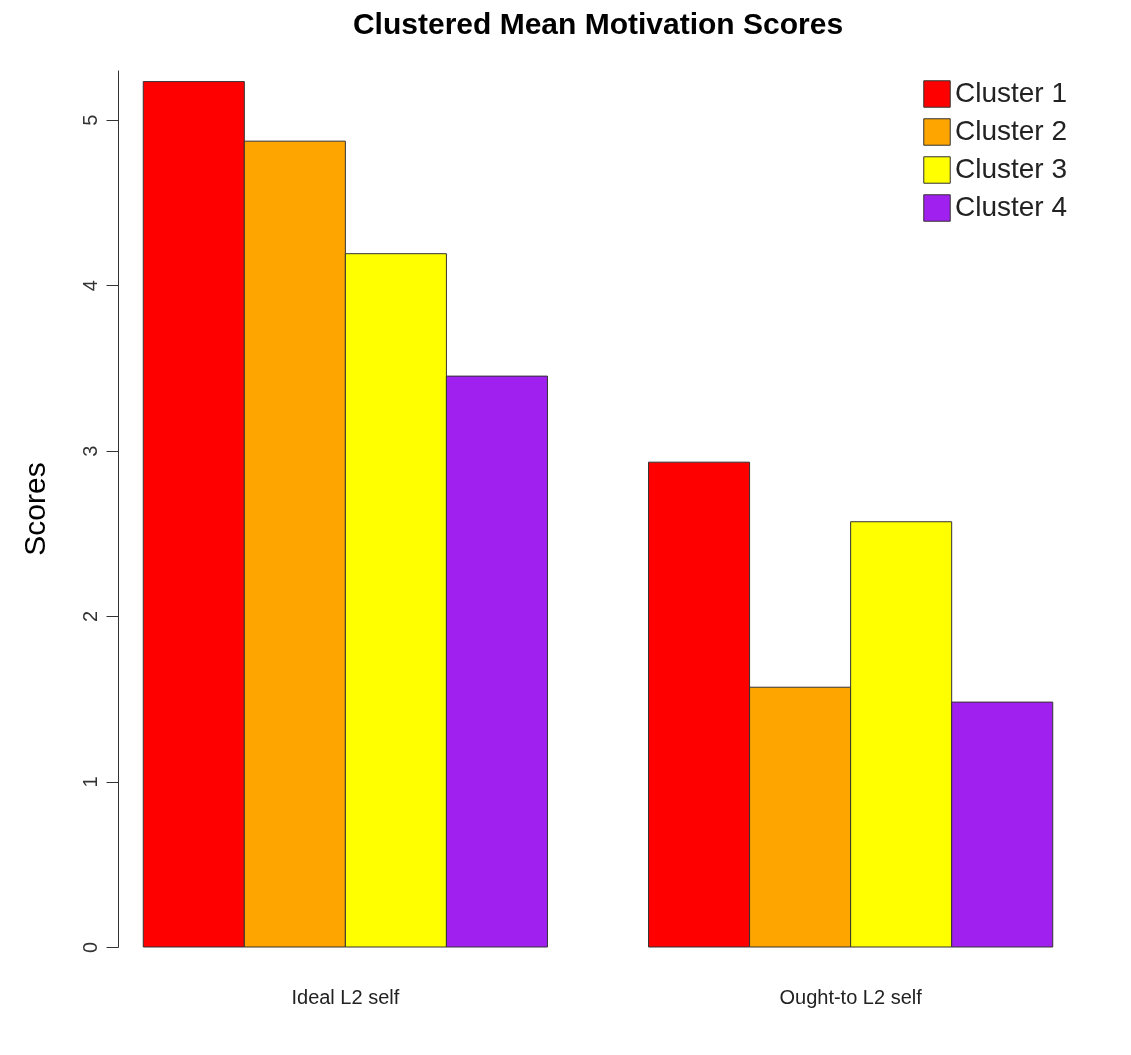  Describe the element at coordinates (89, 782) in the screenshot. I see `y-tick-label: 1` at that location.